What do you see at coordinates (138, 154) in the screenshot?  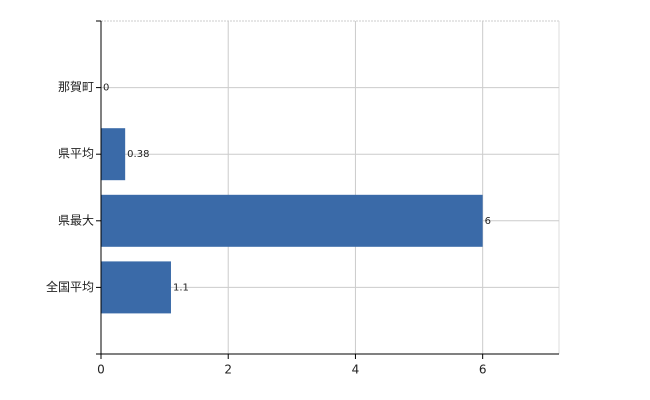 I see `value-label: 0.38` at bounding box center [138, 154].